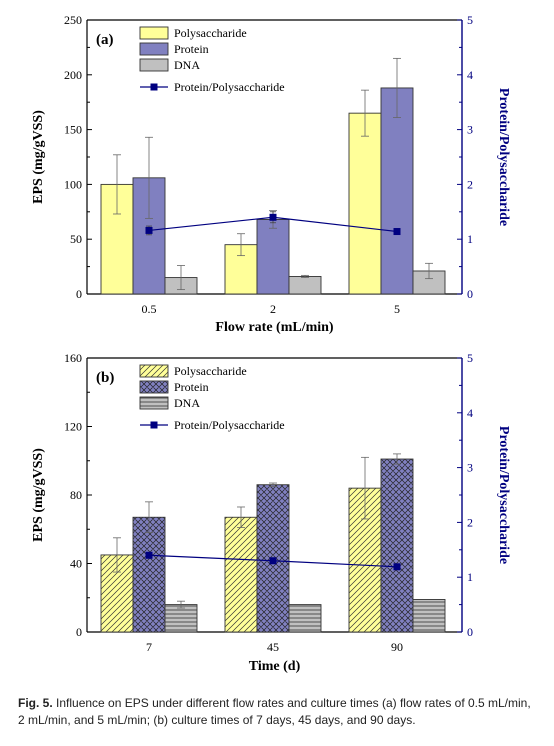 The image size is (554, 746). Describe the element at coordinates (105, 40) in the screenshot. I see `panel-label: (a)` at that location.